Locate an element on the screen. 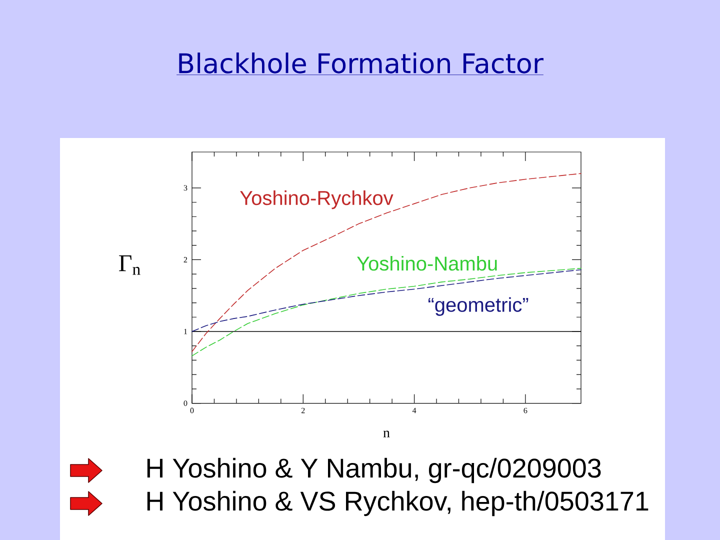 The image size is (720, 540). x-axis-title: n is located at coordinates (386, 434).